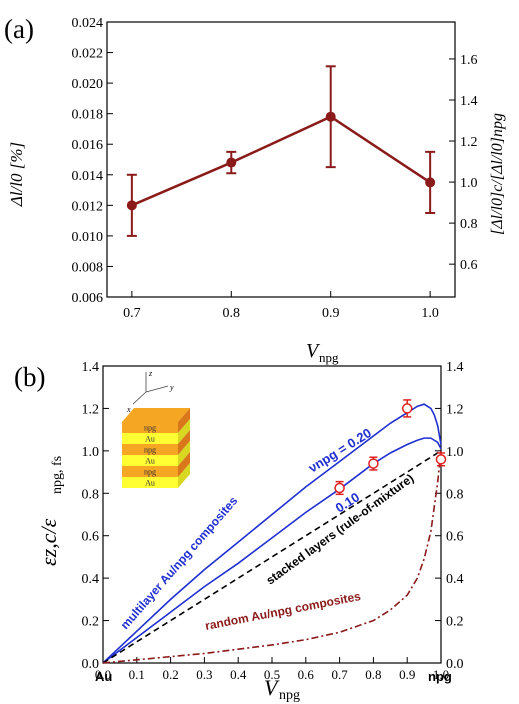 Image resolution: width=519 pixels, height=704 pixels. I want to click on panel-a-series-line, so click(281, 161).